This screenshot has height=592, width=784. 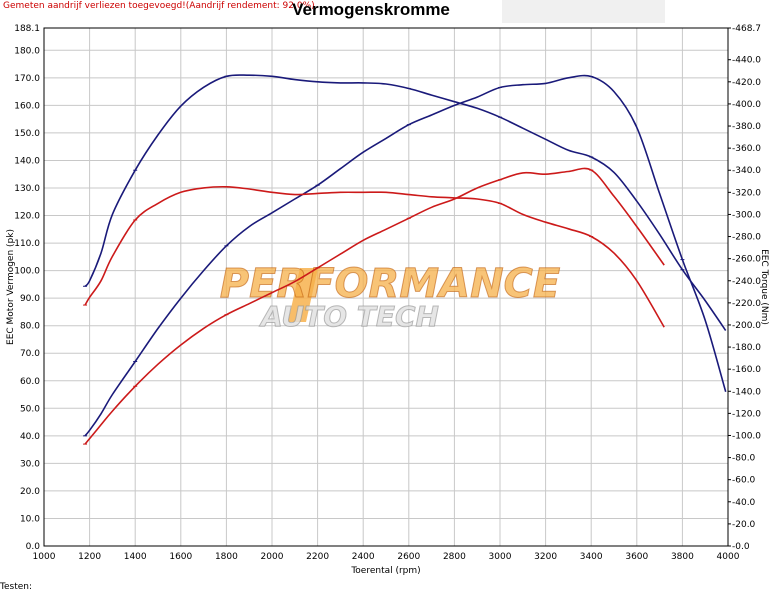 What do you see at coordinates (385, 571) in the screenshot?
I see `x-axis-title: Toerental (rpm)` at bounding box center [385, 571].